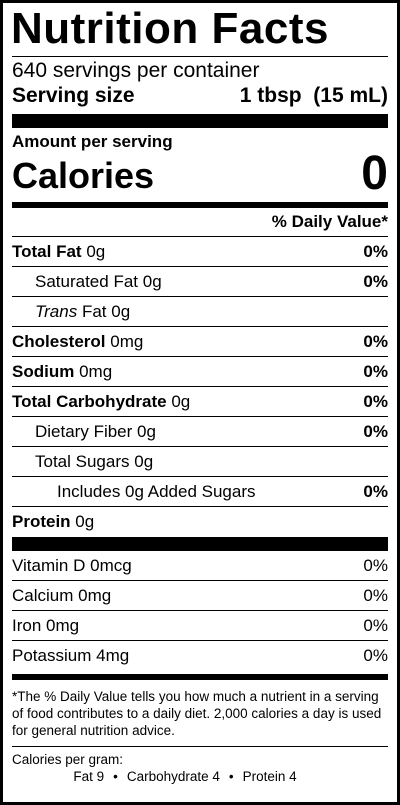 This screenshot has height=805, width=400. What do you see at coordinates (200, 173) in the screenshot?
I see `calories-row: Calories 0` at bounding box center [200, 173].